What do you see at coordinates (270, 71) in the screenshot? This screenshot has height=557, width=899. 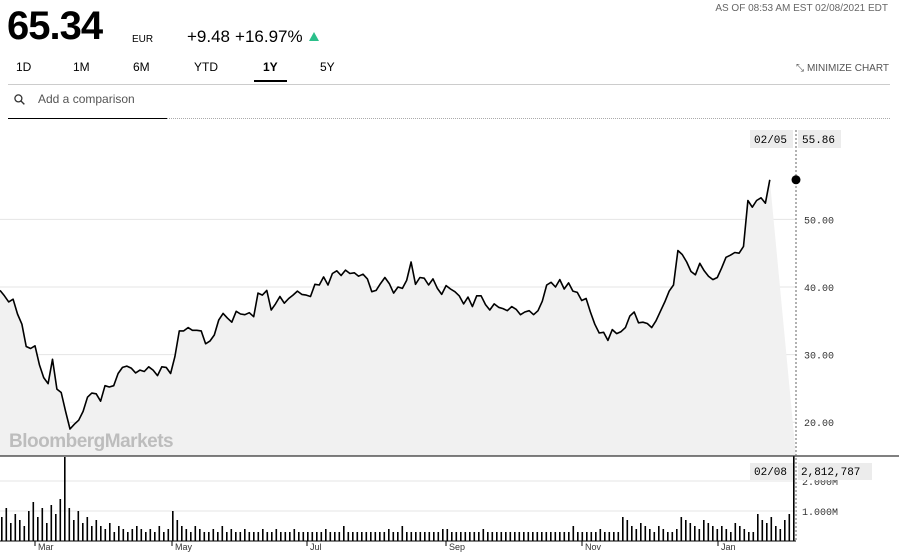 I see `tab-1y: 1Y` at bounding box center [270, 71].